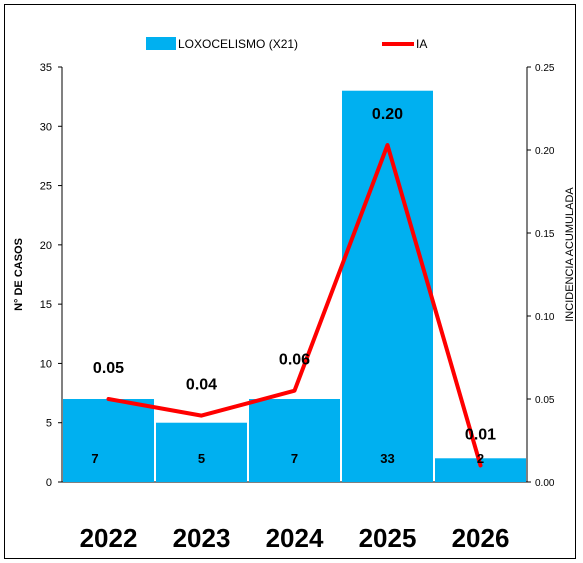 Image resolution: width=583 pixels, height=563 pixels. Describe the element at coordinates (108, 440) in the screenshot. I see `bar-2022` at that location.